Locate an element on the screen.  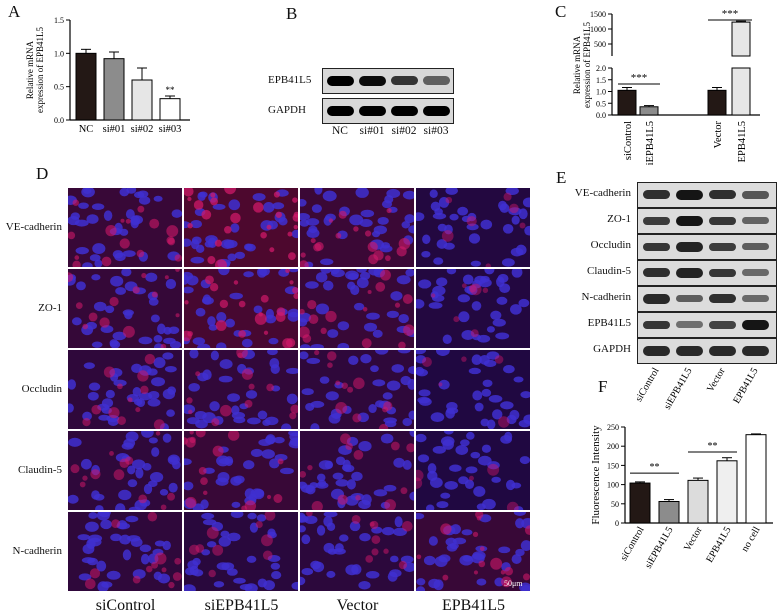
y-tick-label-a: 1.0 is located at coordinates (59, 53).